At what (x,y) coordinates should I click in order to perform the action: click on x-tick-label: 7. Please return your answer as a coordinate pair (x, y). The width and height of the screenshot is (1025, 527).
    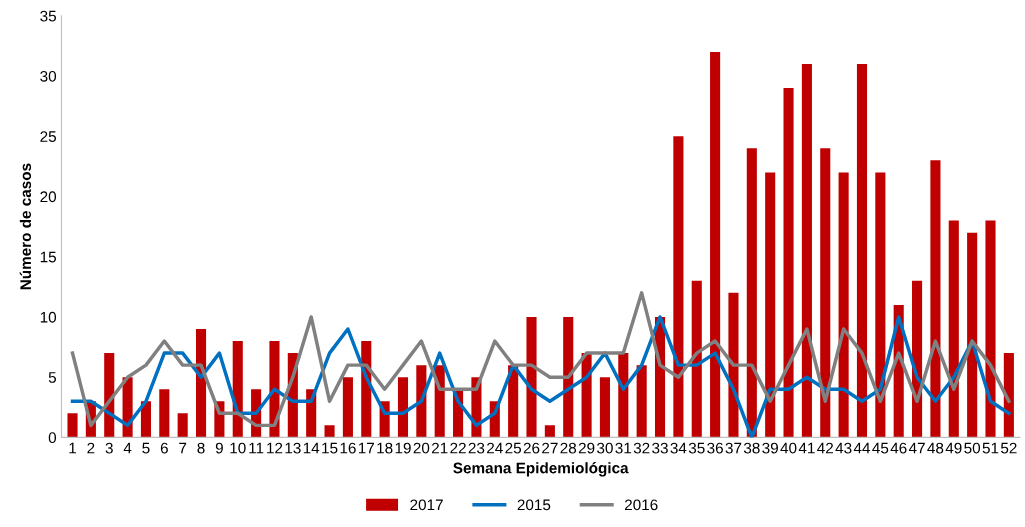
    Looking at the image, I should click on (183, 448).